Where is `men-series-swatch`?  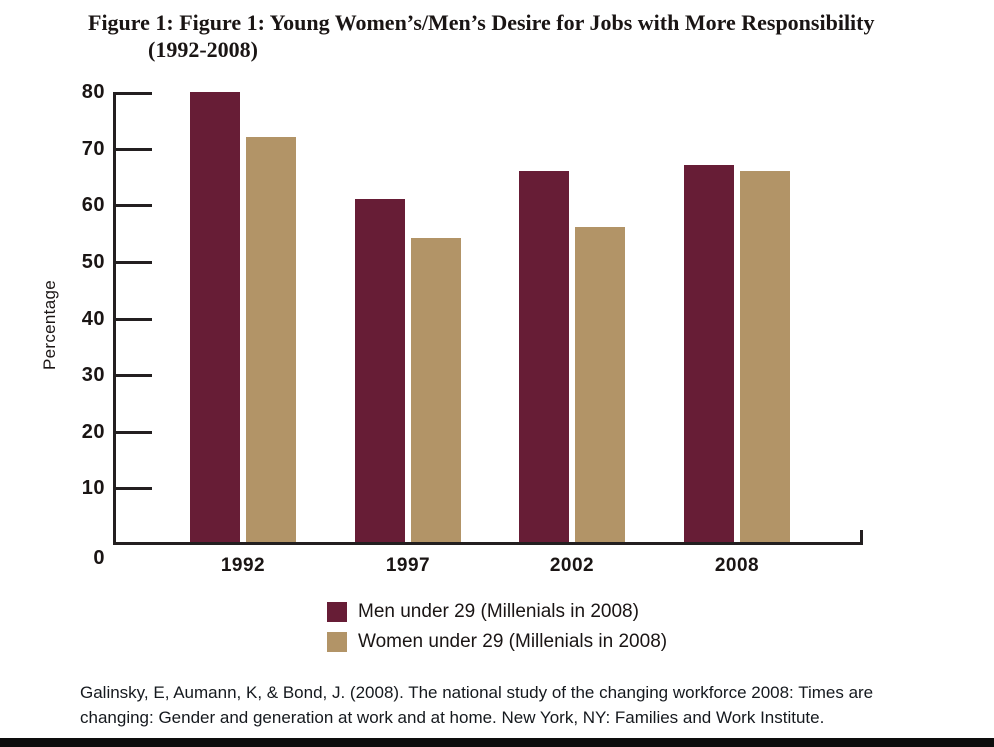 men-series-swatch is located at coordinates (337, 611).